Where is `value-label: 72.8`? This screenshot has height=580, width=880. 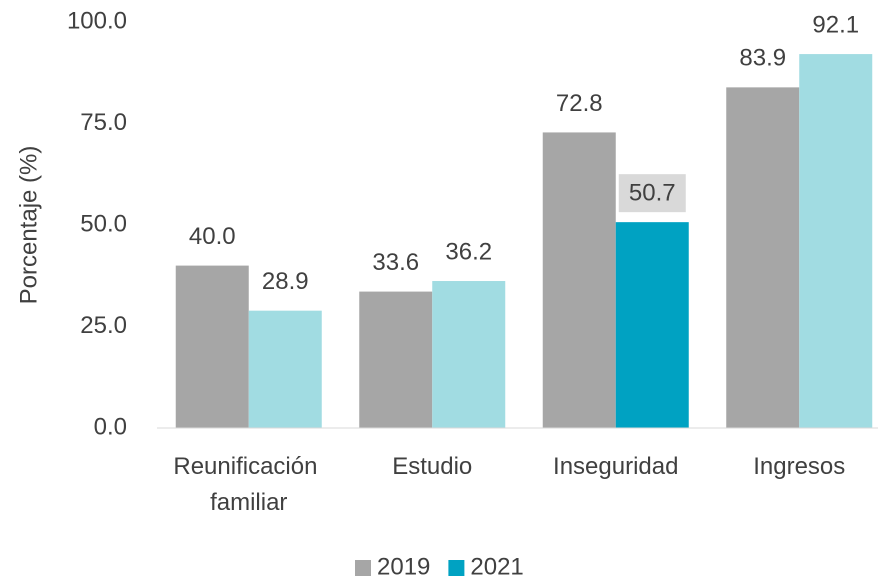
value-label: 72.8 is located at coordinates (579, 103).